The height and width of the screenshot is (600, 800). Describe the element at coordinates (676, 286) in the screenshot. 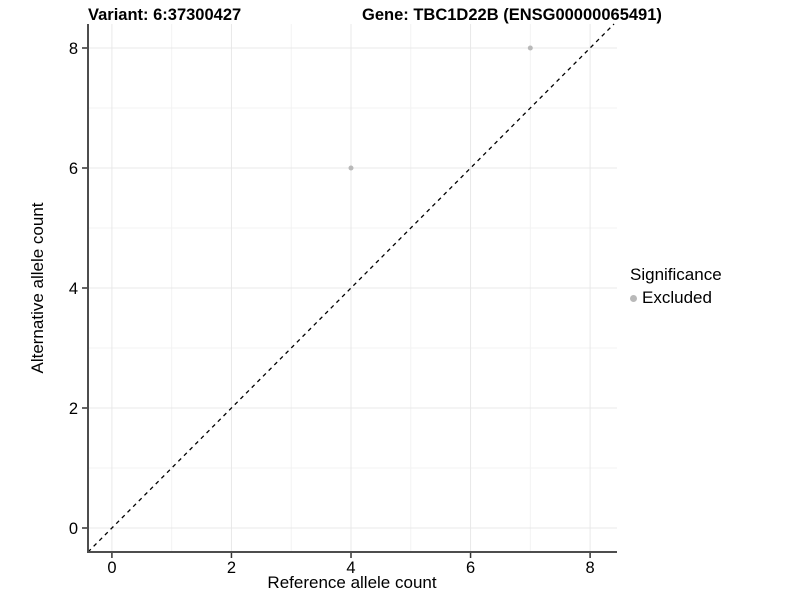

I see `legend: Significance Excluded` at that location.